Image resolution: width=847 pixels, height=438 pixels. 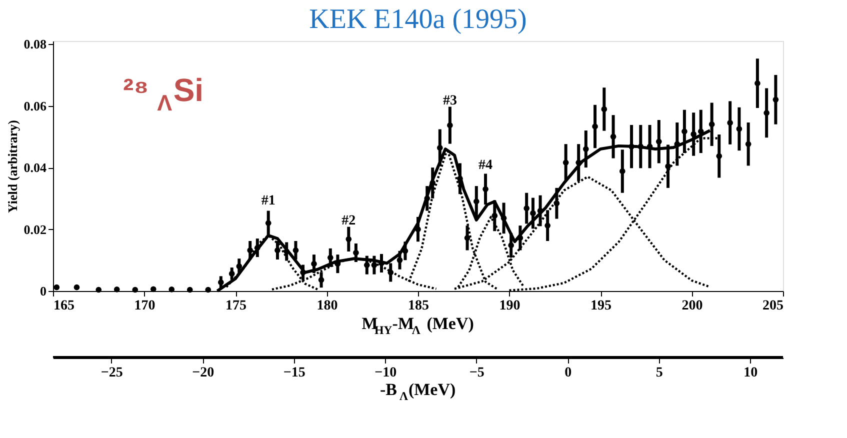 I want to click on y-tick-label: 0, so click(x=43, y=291).